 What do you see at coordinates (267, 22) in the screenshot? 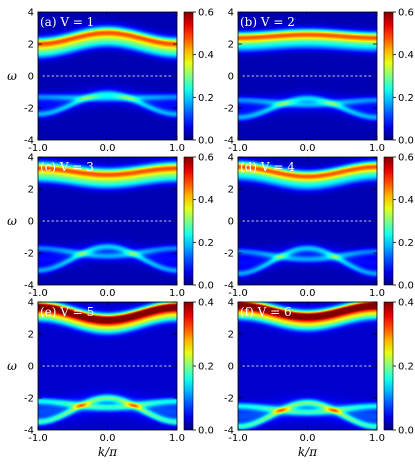
I see `panel-label: (b) V = 2` at bounding box center [267, 22].